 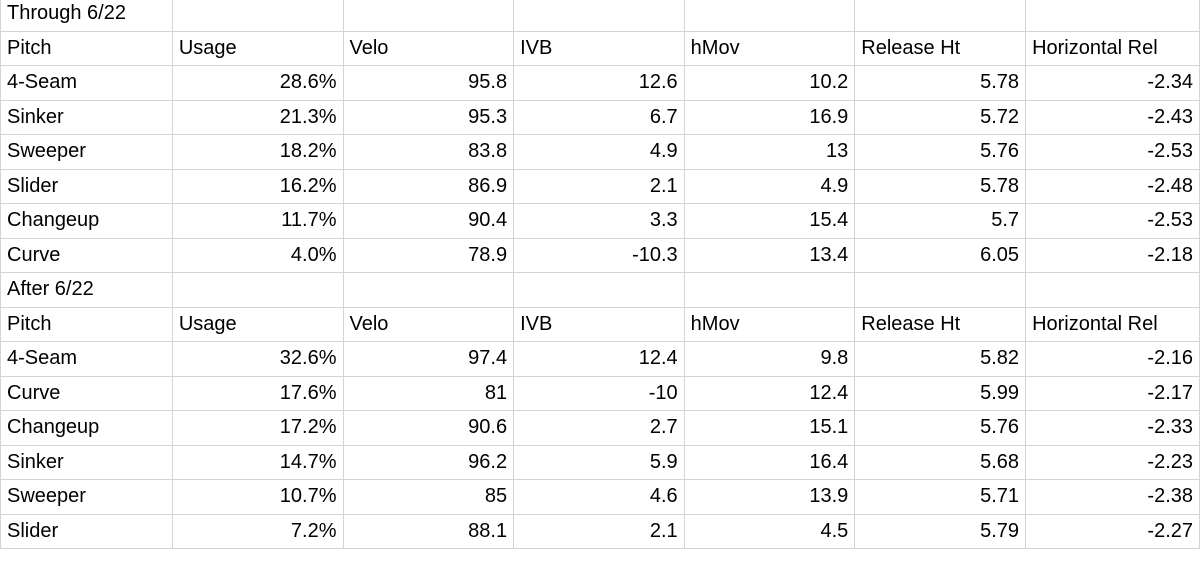 I want to click on hmov-cell: 13.4, so click(x=769, y=255).